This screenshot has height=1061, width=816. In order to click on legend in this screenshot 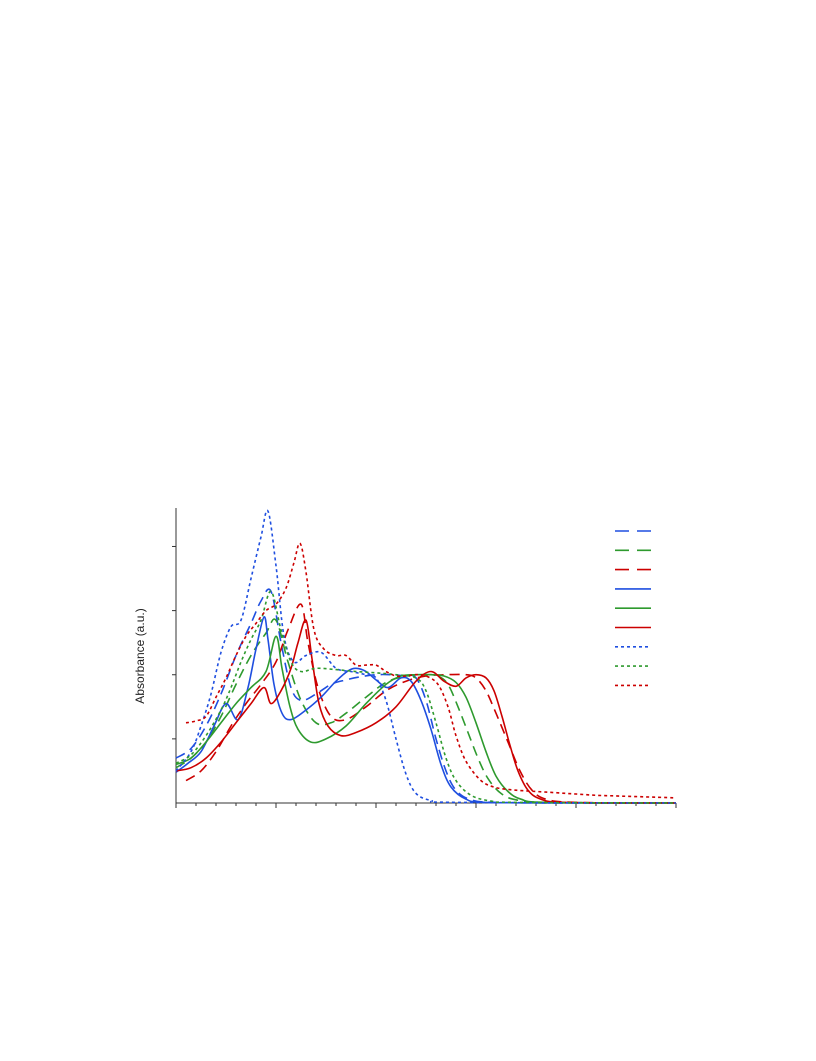, I will do `click(633, 608)`.